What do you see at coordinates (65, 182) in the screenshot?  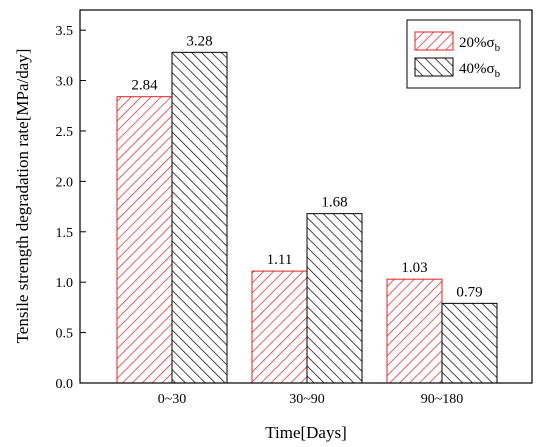 I see `y-tick-label: 2.0` at bounding box center [65, 182].